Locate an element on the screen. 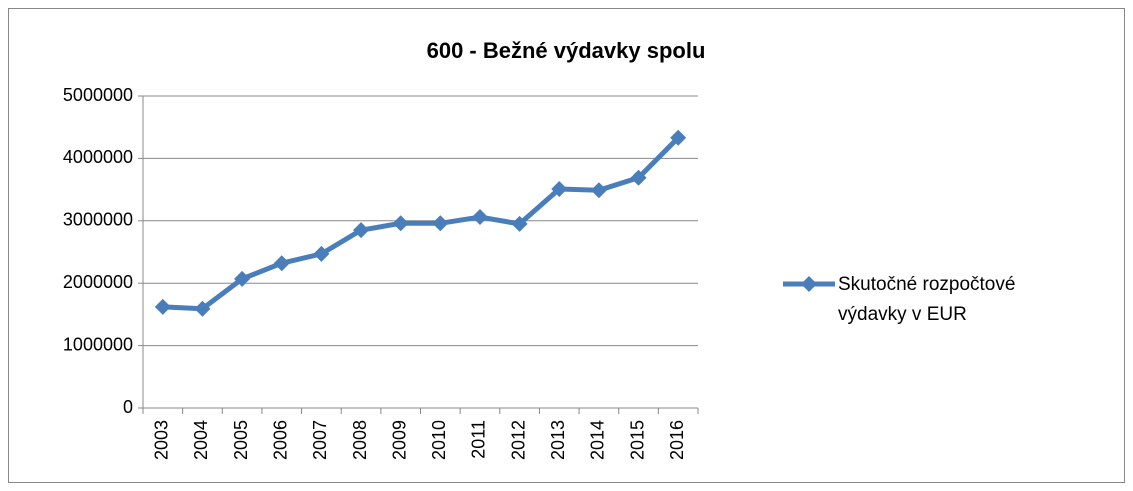 The width and height of the screenshot is (1133, 491). x-tick-label: 2004 is located at coordinates (201, 440).